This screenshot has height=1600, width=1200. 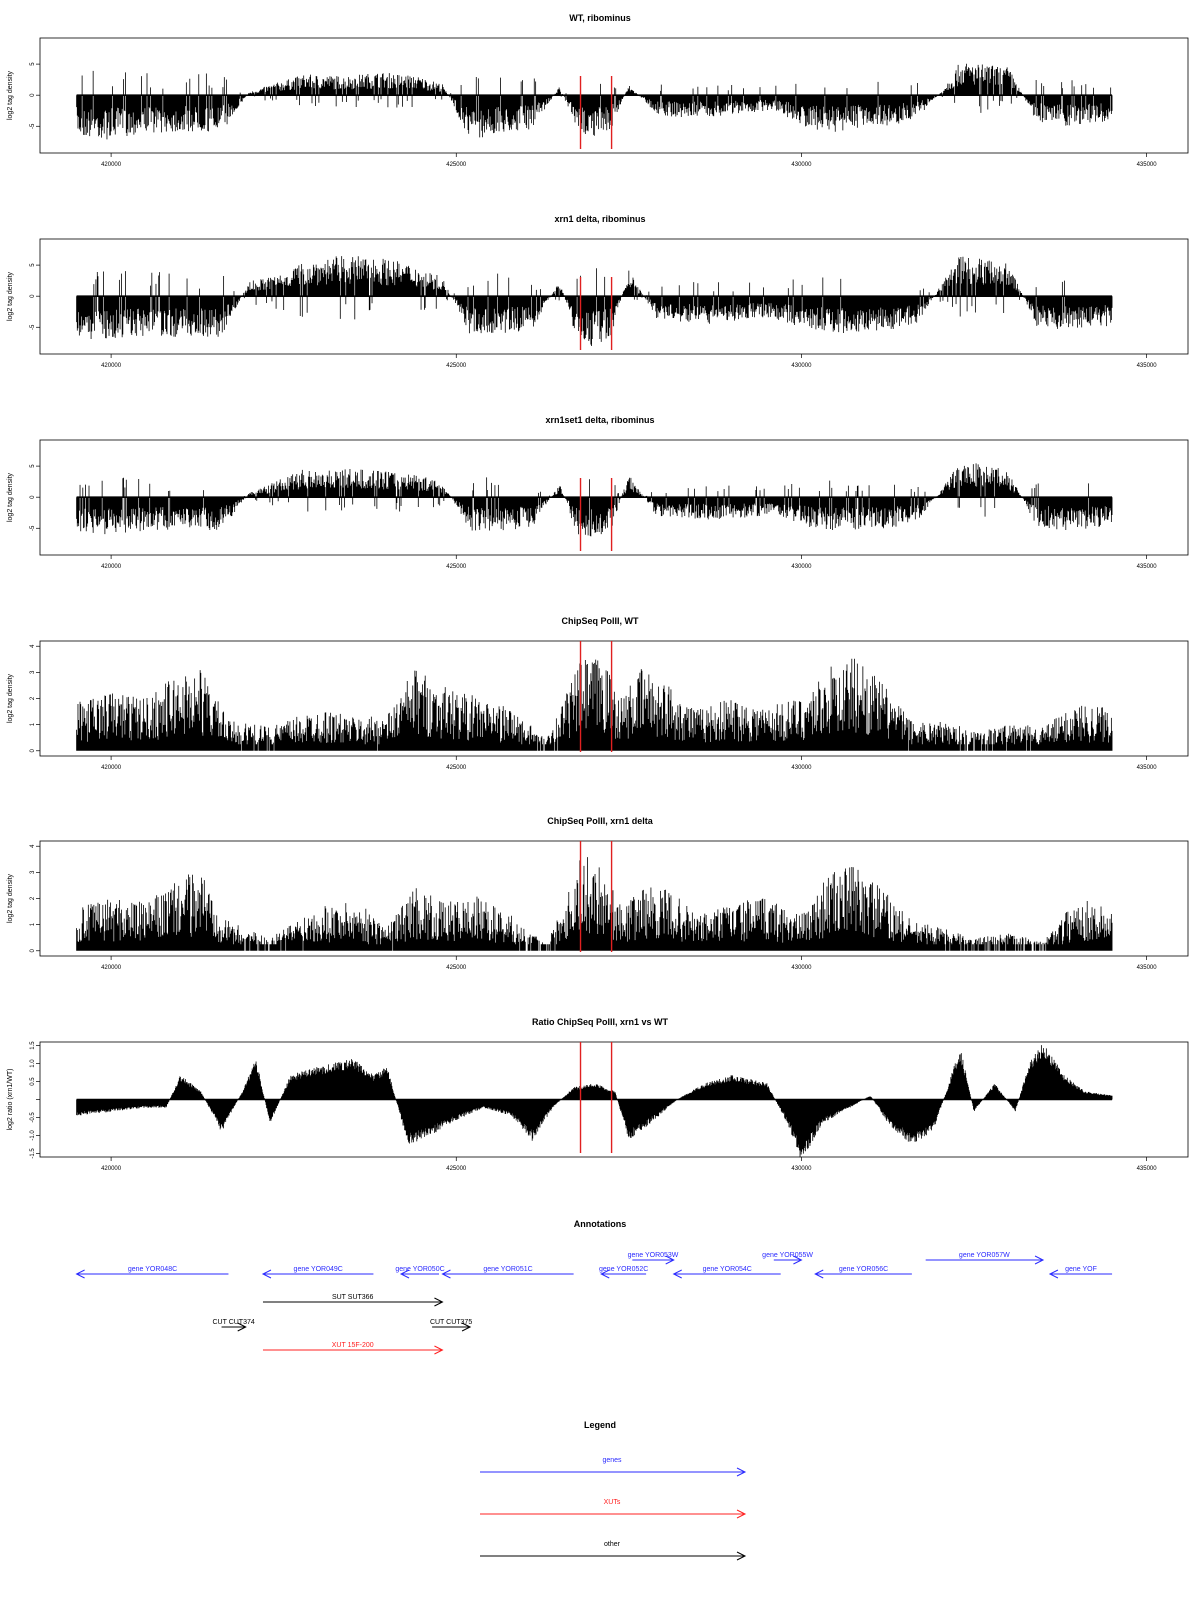 I want to click on annotation-gene: gene YOR055W, so click(x=787, y=1258).